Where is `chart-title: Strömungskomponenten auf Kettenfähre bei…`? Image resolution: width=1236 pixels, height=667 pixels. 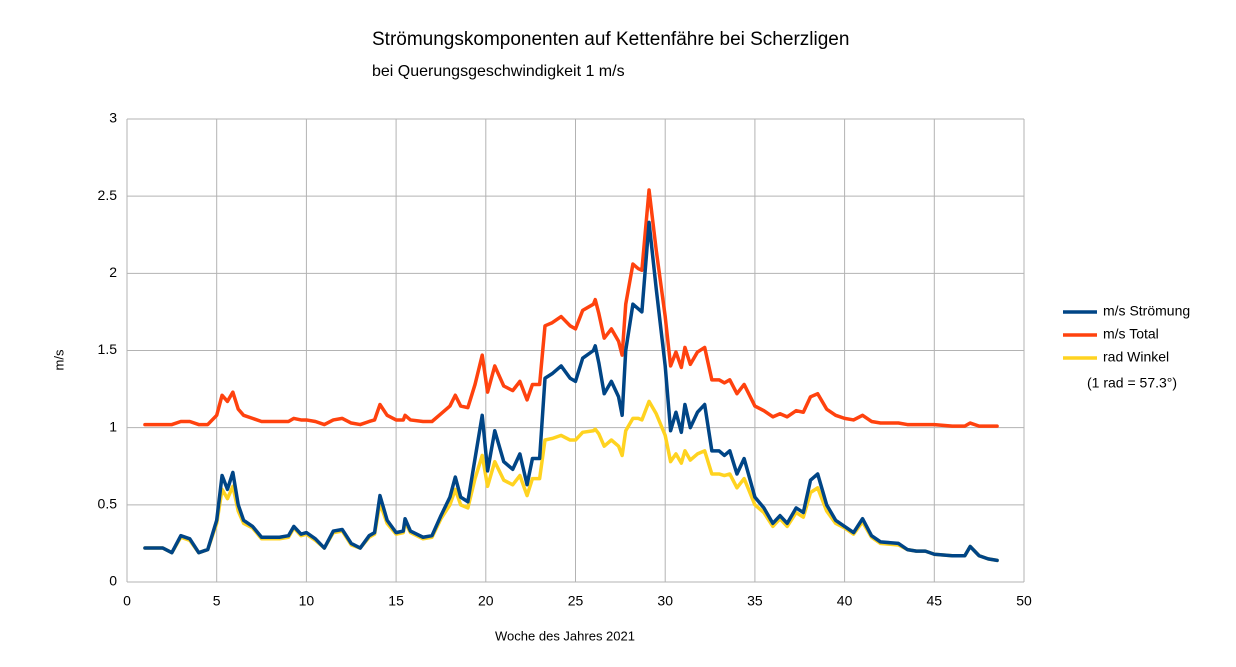
chart-title: Strömungskomponenten auf Kettenfähre bei… is located at coordinates (610, 39).